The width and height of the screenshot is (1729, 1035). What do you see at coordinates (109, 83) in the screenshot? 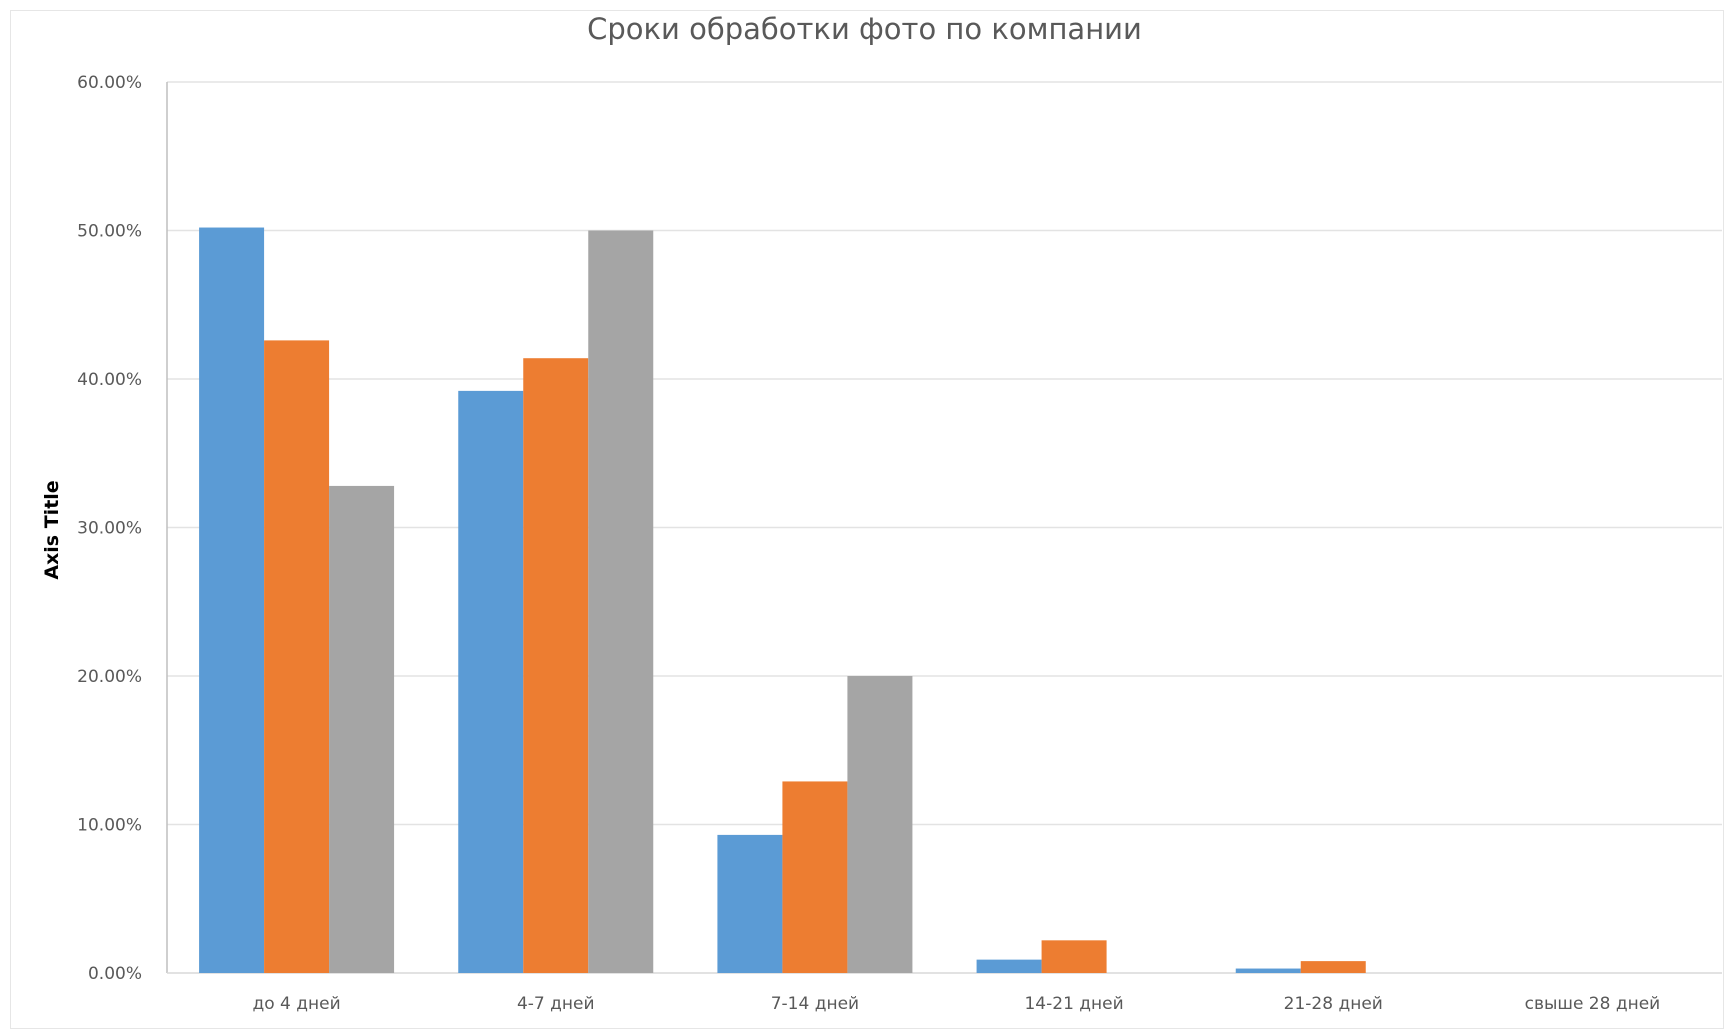
I see `y-tick-label: 60.00%` at bounding box center [109, 83].